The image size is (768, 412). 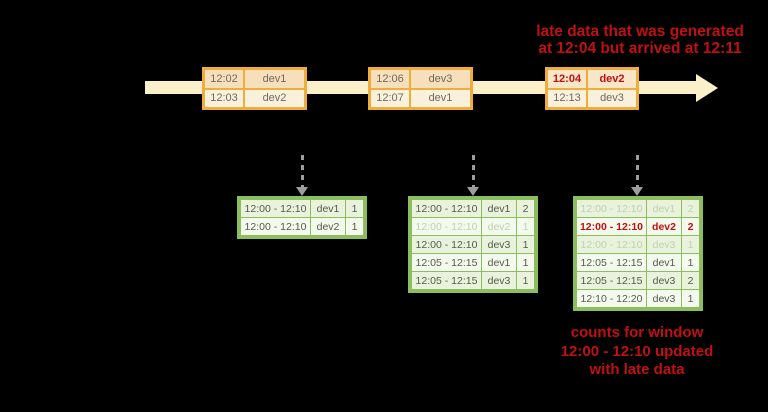 I want to click on counts-updated-annotation-line2: 12:00 - 12:10 updated, so click(x=637, y=351).